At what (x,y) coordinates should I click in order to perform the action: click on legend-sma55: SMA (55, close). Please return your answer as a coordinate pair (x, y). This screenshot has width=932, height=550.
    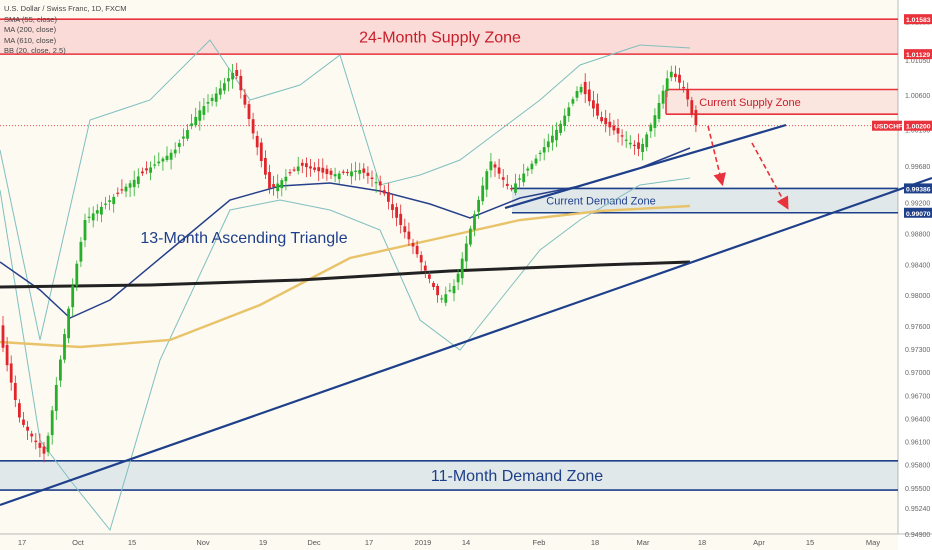
    Looking at the image, I should click on (30, 19).